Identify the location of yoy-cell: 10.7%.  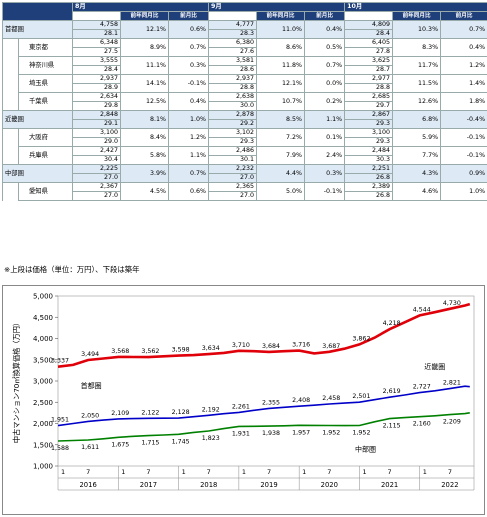
(281, 101).